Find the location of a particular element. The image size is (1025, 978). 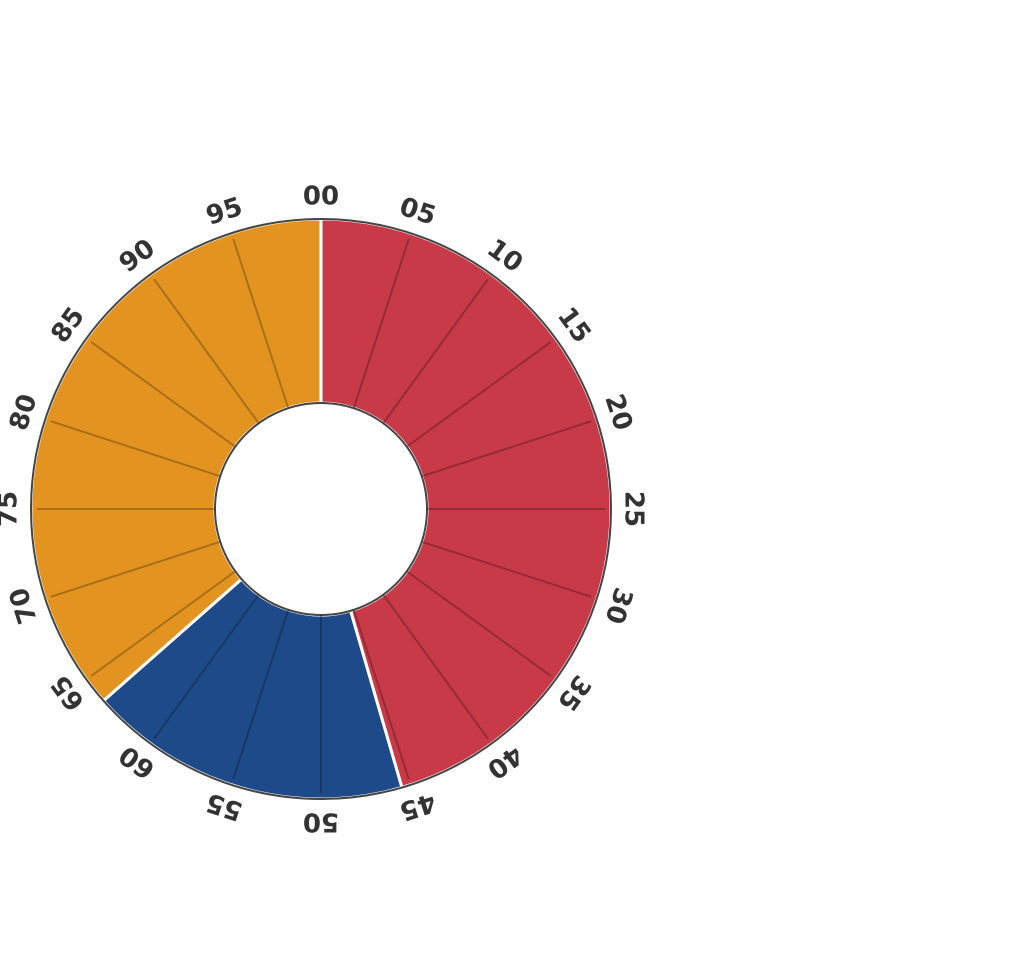

tick-label: 50 is located at coordinates (321, 822).